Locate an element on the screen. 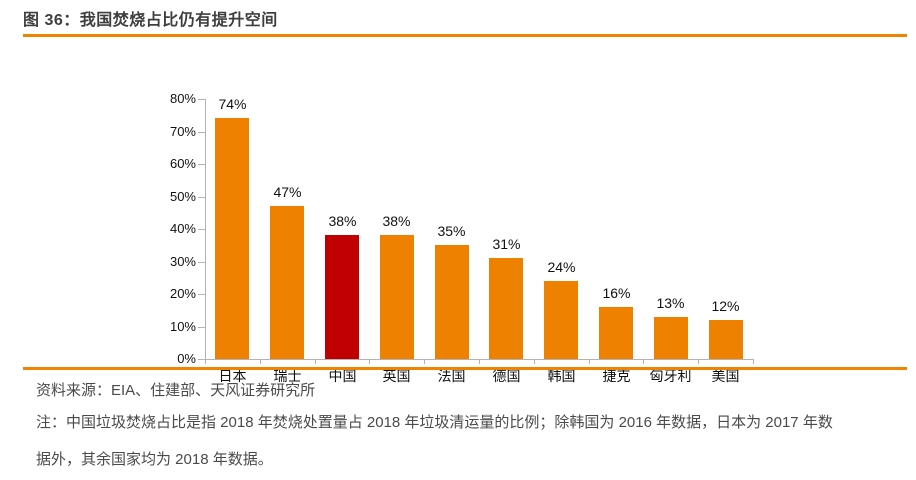  bar-value-label: 13% is located at coordinates (670, 303).